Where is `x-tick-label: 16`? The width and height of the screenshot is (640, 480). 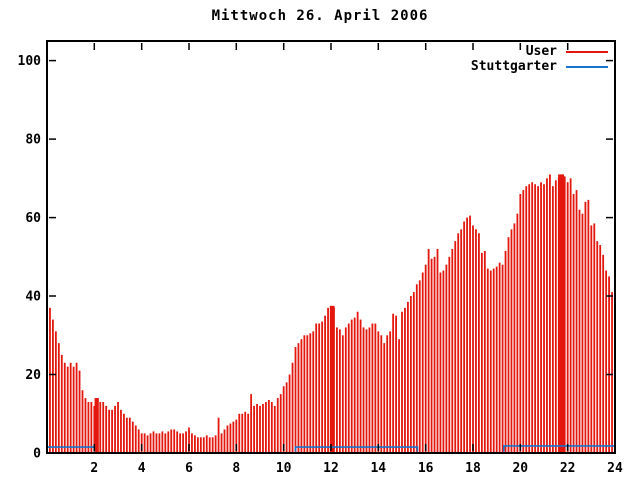
x-tick-label: 16 is located at coordinates (426, 468).